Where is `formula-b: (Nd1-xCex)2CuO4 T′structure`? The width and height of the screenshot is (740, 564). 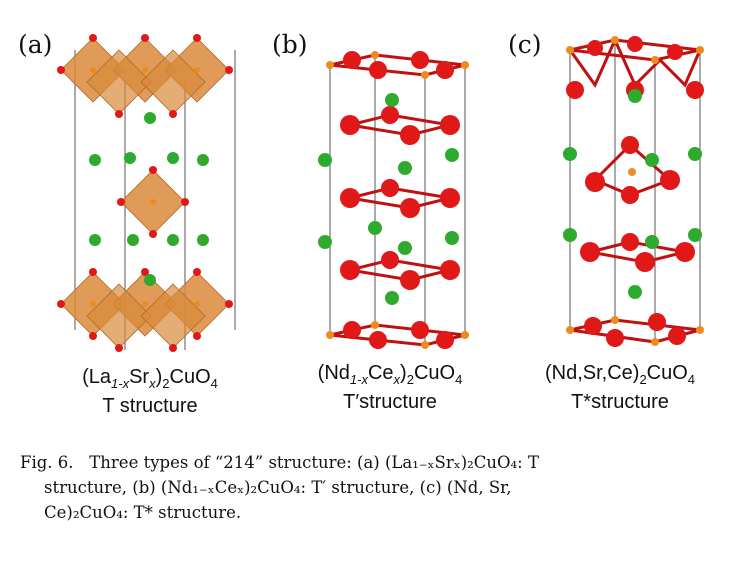
formula-b: (Nd1-xCex)2CuO4 T′structure is located at coordinates (390, 387).